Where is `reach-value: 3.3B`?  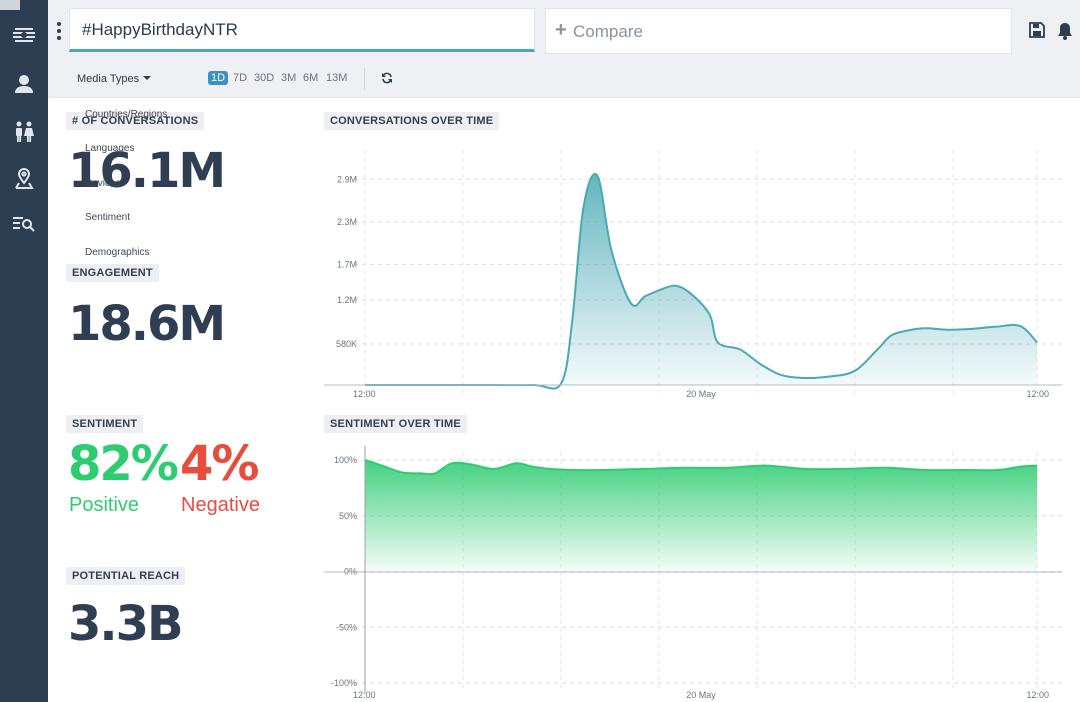
reach-value: 3.3B is located at coordinates (126, 624).